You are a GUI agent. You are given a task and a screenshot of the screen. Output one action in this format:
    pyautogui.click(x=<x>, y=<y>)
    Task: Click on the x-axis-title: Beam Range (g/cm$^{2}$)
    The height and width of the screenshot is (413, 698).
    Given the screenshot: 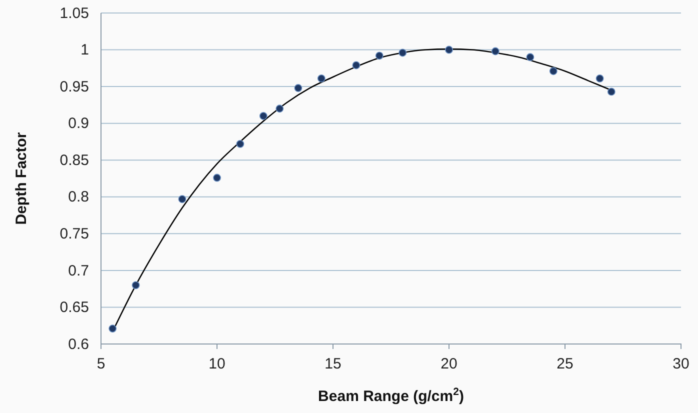 What is the action you would take?
    pyautogui.click(x=391, y=395)
    